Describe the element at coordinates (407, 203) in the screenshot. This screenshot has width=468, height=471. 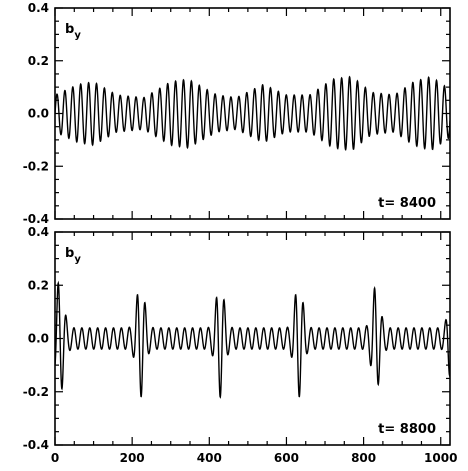
I see `top-time-annotation: t= 8400` at that location.